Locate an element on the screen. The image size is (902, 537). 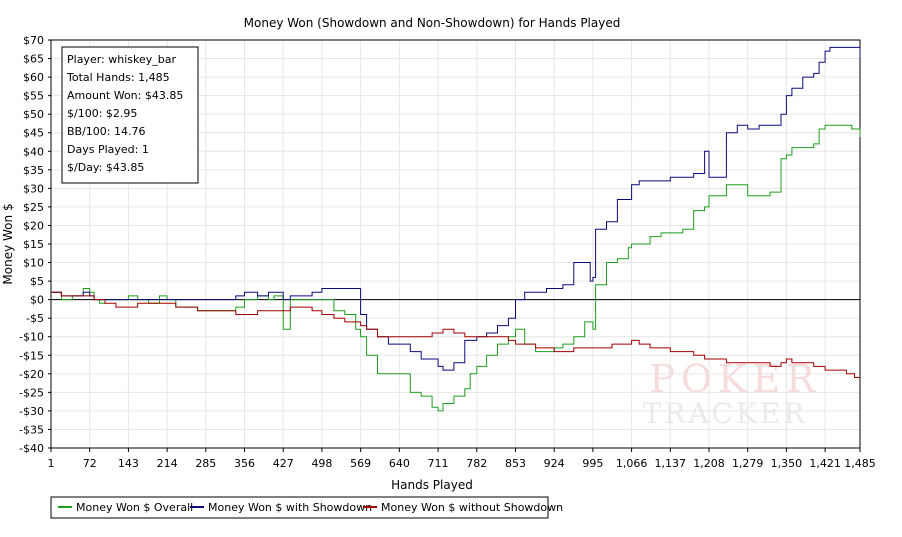
y-tick-label: -$15 is located at coordinates (31, 355).